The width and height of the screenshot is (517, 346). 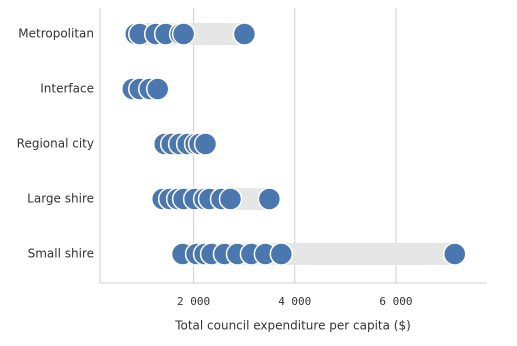 What do you see at coordinates (56, 34) in the screenshot?
I see `y-tick-label: Metropolitan` at bounding box center [56, 34].